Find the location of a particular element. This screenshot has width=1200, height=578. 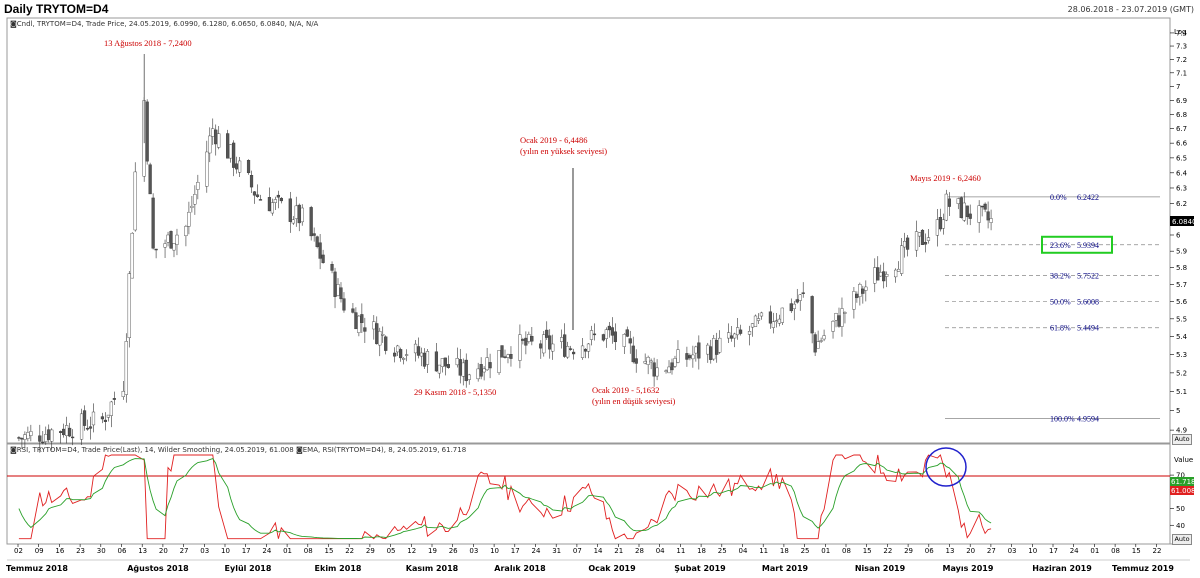

rsi-auto-button: Auto is located at coordinates (1182, 539).